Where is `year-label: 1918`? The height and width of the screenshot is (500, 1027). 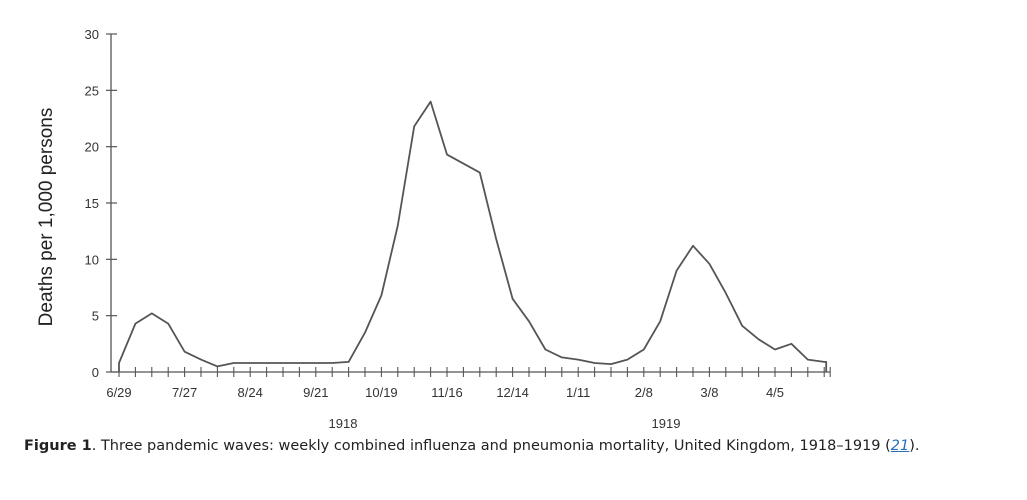 year-label: 1918 is located at coordinates (343, 423).